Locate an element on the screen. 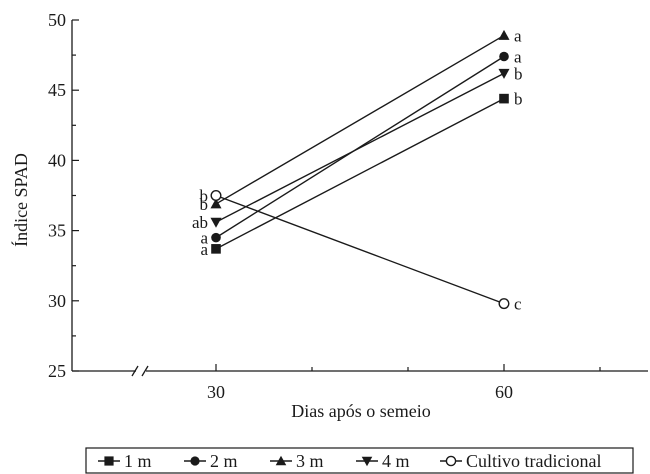 Image resolution: width=650 pixels, height=474 pixels. legend-item: 2 m is located at coordinates (211, 461).